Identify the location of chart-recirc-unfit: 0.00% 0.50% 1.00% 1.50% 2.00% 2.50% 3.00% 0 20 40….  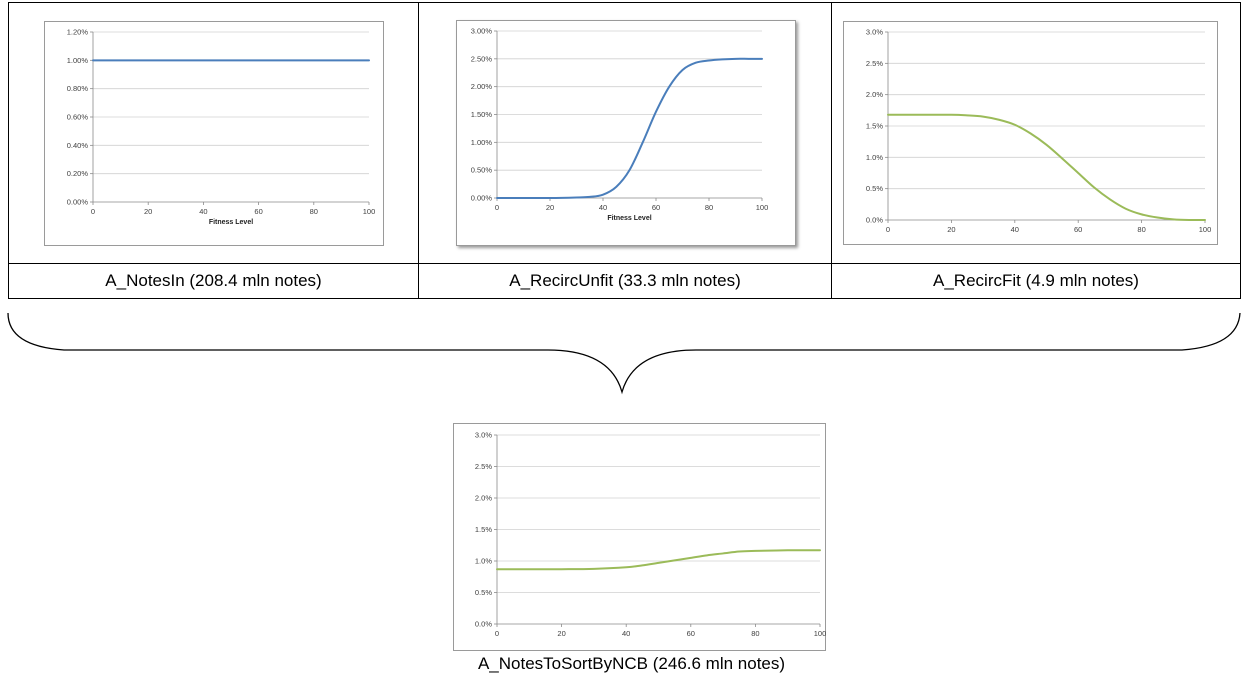
(626, 133).